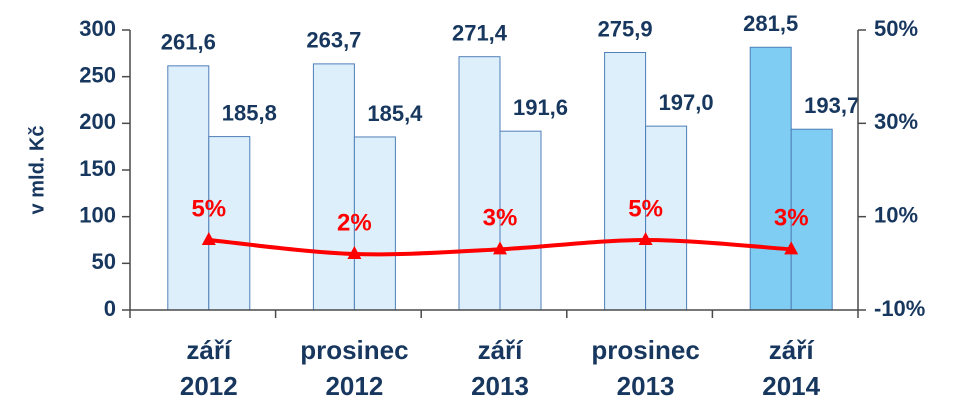  Describe the element at coordinates (831, 105) in the screenshot. I see `bar-value-label: 193,7` at that location.